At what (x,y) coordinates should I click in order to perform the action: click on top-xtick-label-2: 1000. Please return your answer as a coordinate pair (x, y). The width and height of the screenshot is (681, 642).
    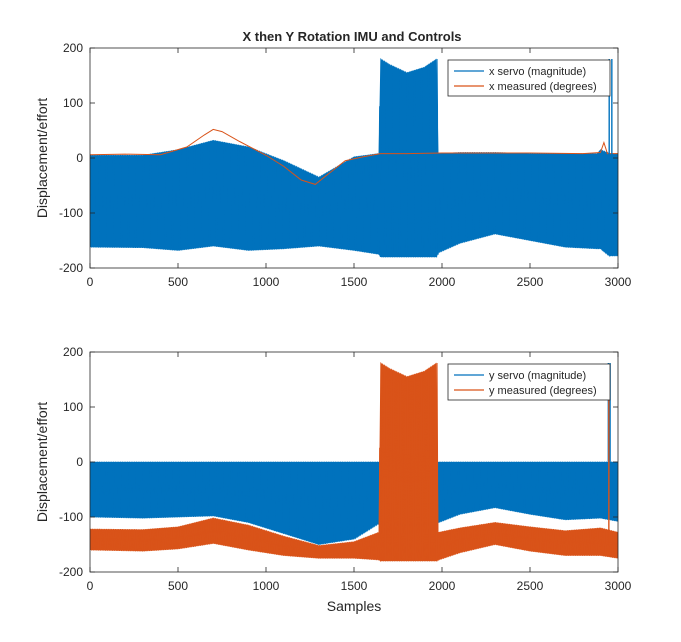
    Looking at the image, I should click on (266, 282).